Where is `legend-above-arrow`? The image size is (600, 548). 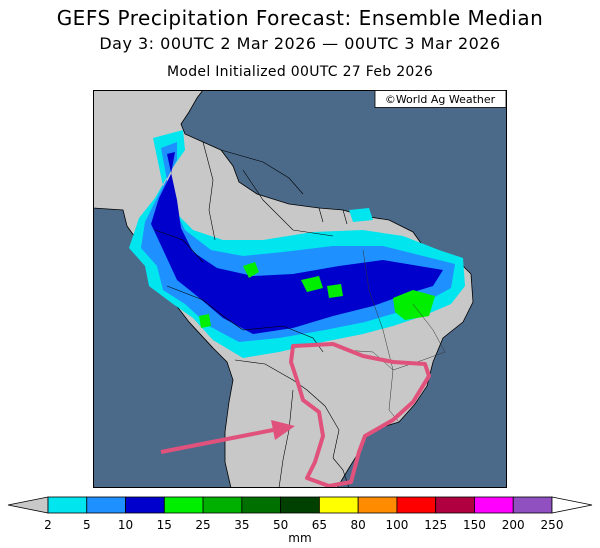 legend-above-arrow is located at coordinates (572, 505).